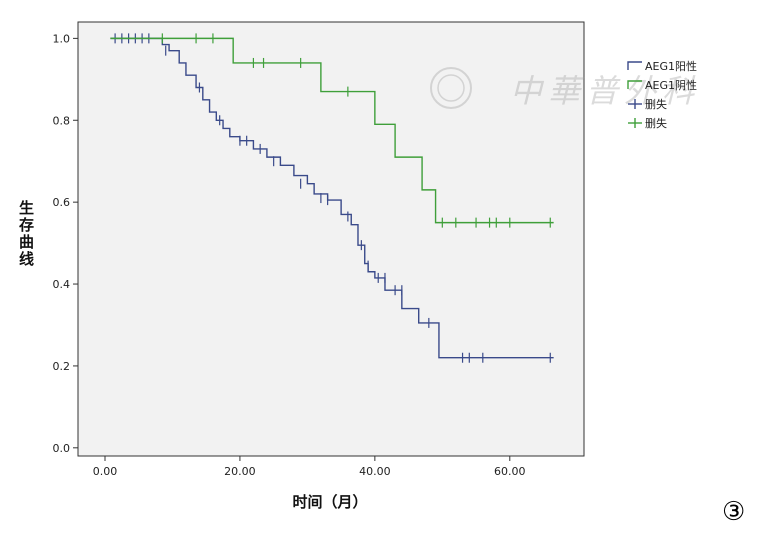 This screenshot has width=769, height=533. What do you see at coordinates (62, 284) in the screenshot?
I see `y-tick-label: 0.4` at bounding box center [62, 284].